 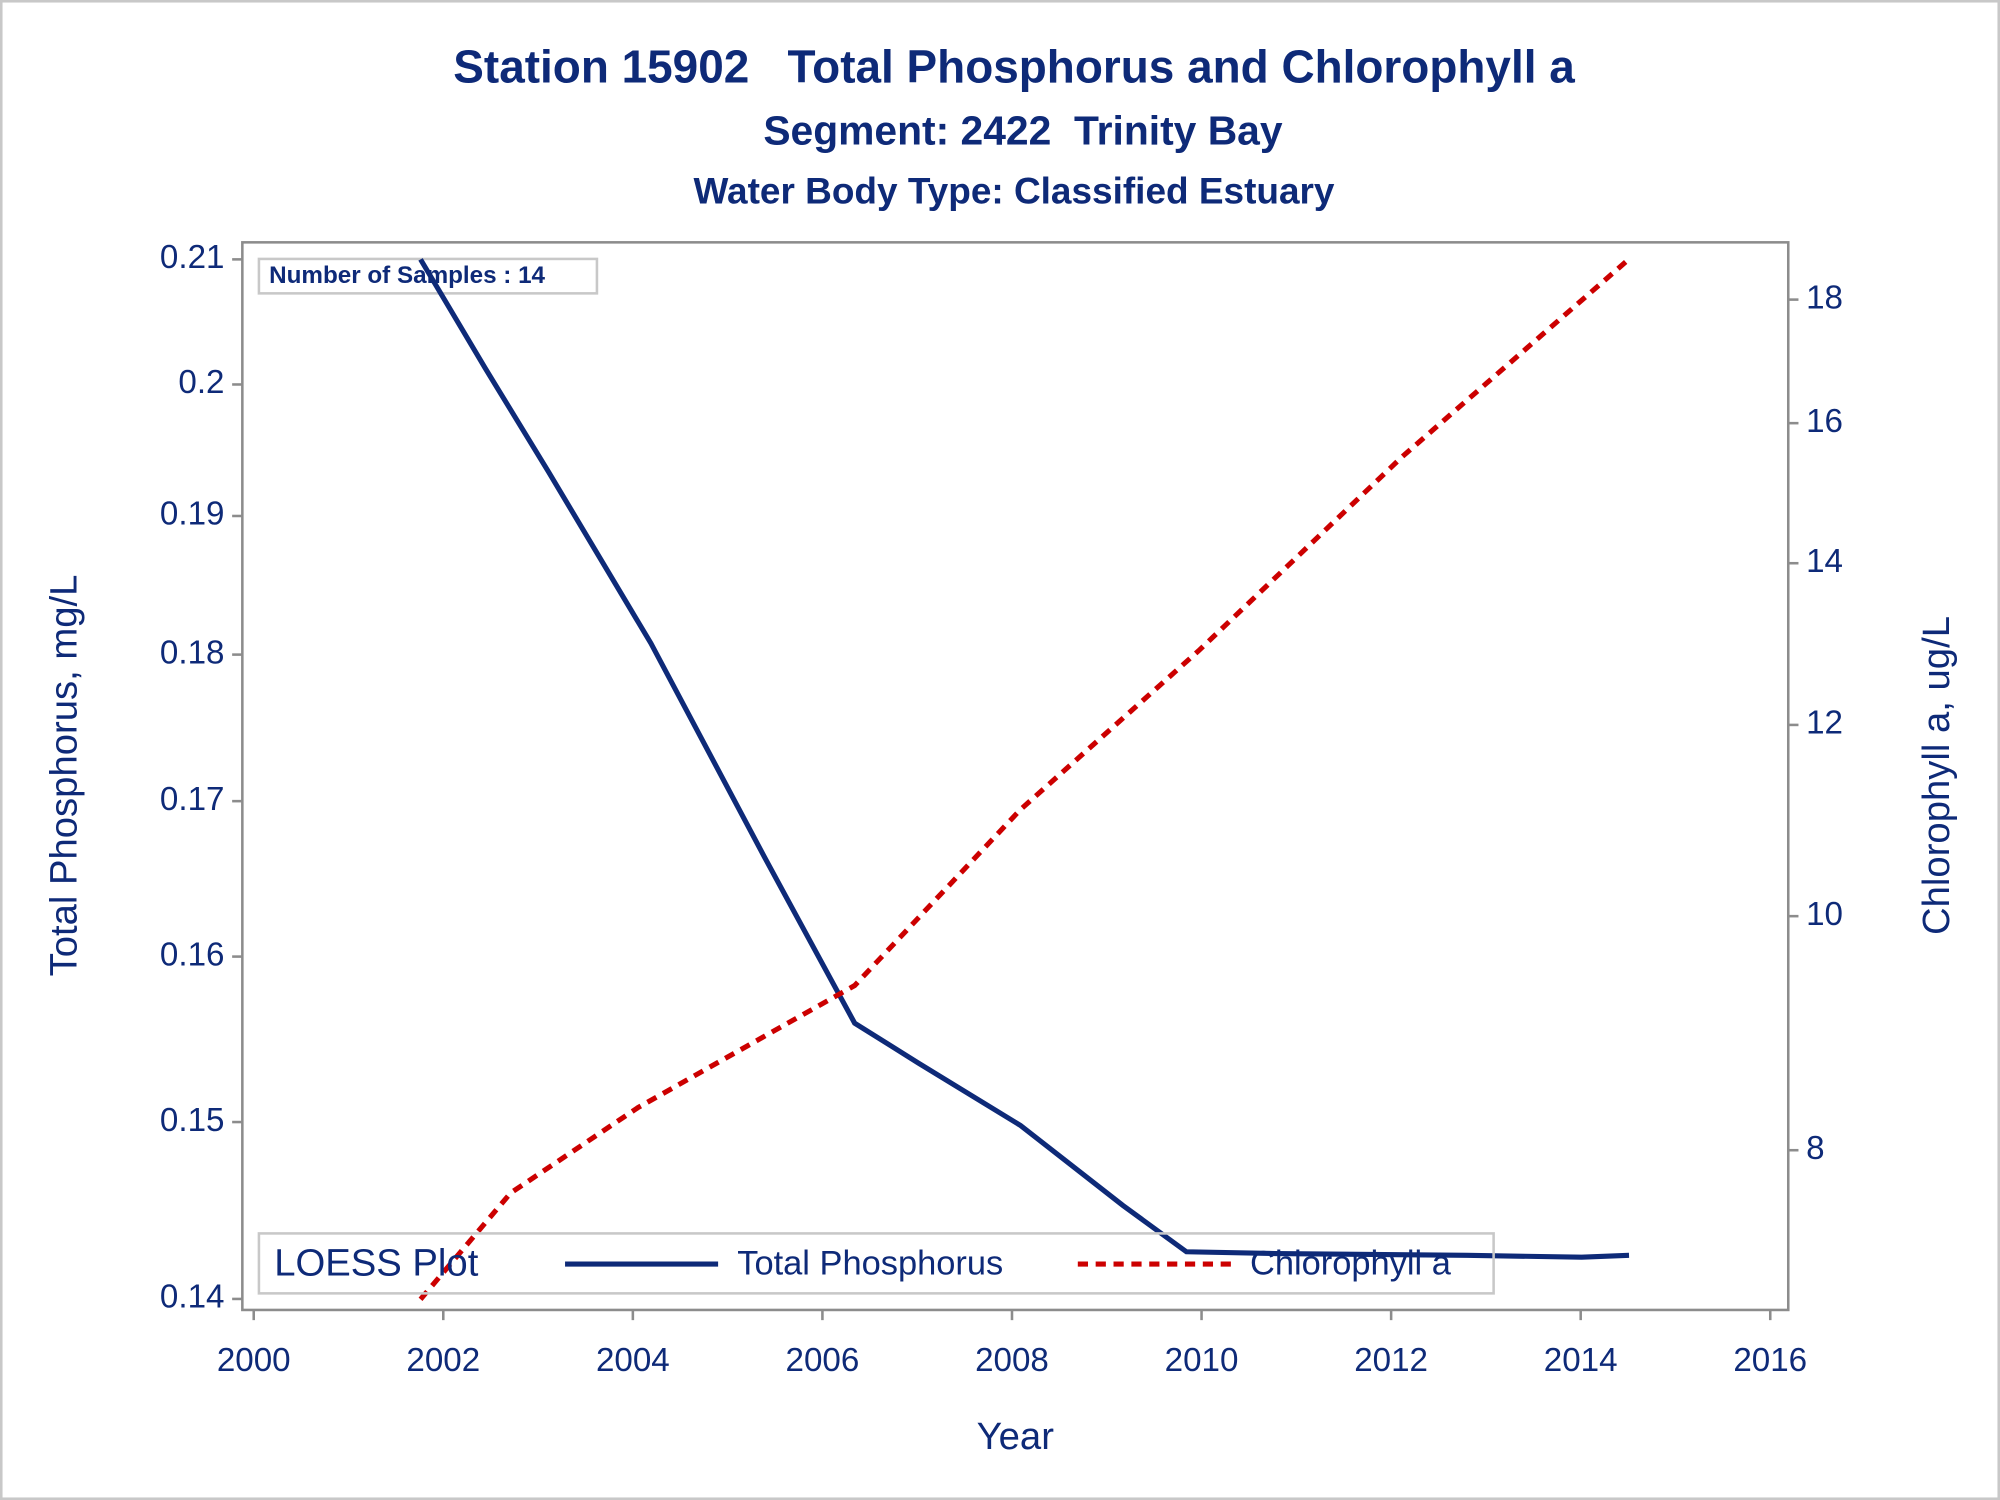 I want to click on y-tick-label: 0.14, so click(x=192, y=1297).